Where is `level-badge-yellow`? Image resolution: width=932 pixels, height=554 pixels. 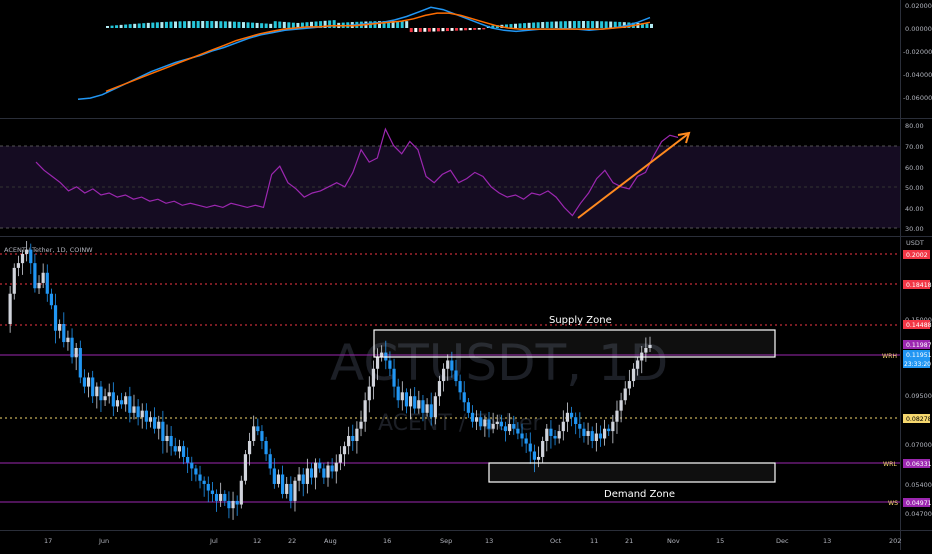
level-badge-yellow is located at coordinates (916, 418).